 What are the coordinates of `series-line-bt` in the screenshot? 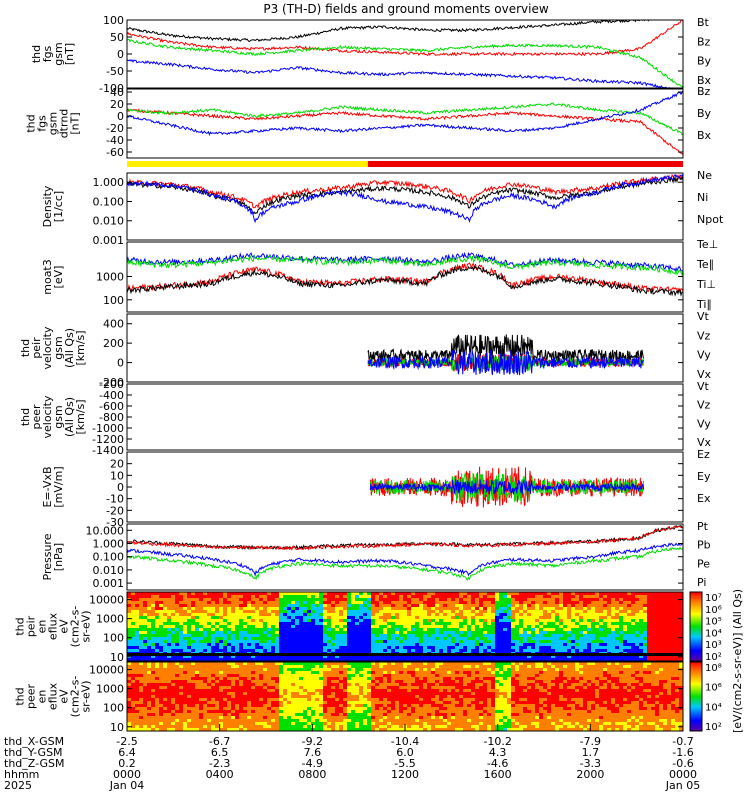 It's located at (394, 31).